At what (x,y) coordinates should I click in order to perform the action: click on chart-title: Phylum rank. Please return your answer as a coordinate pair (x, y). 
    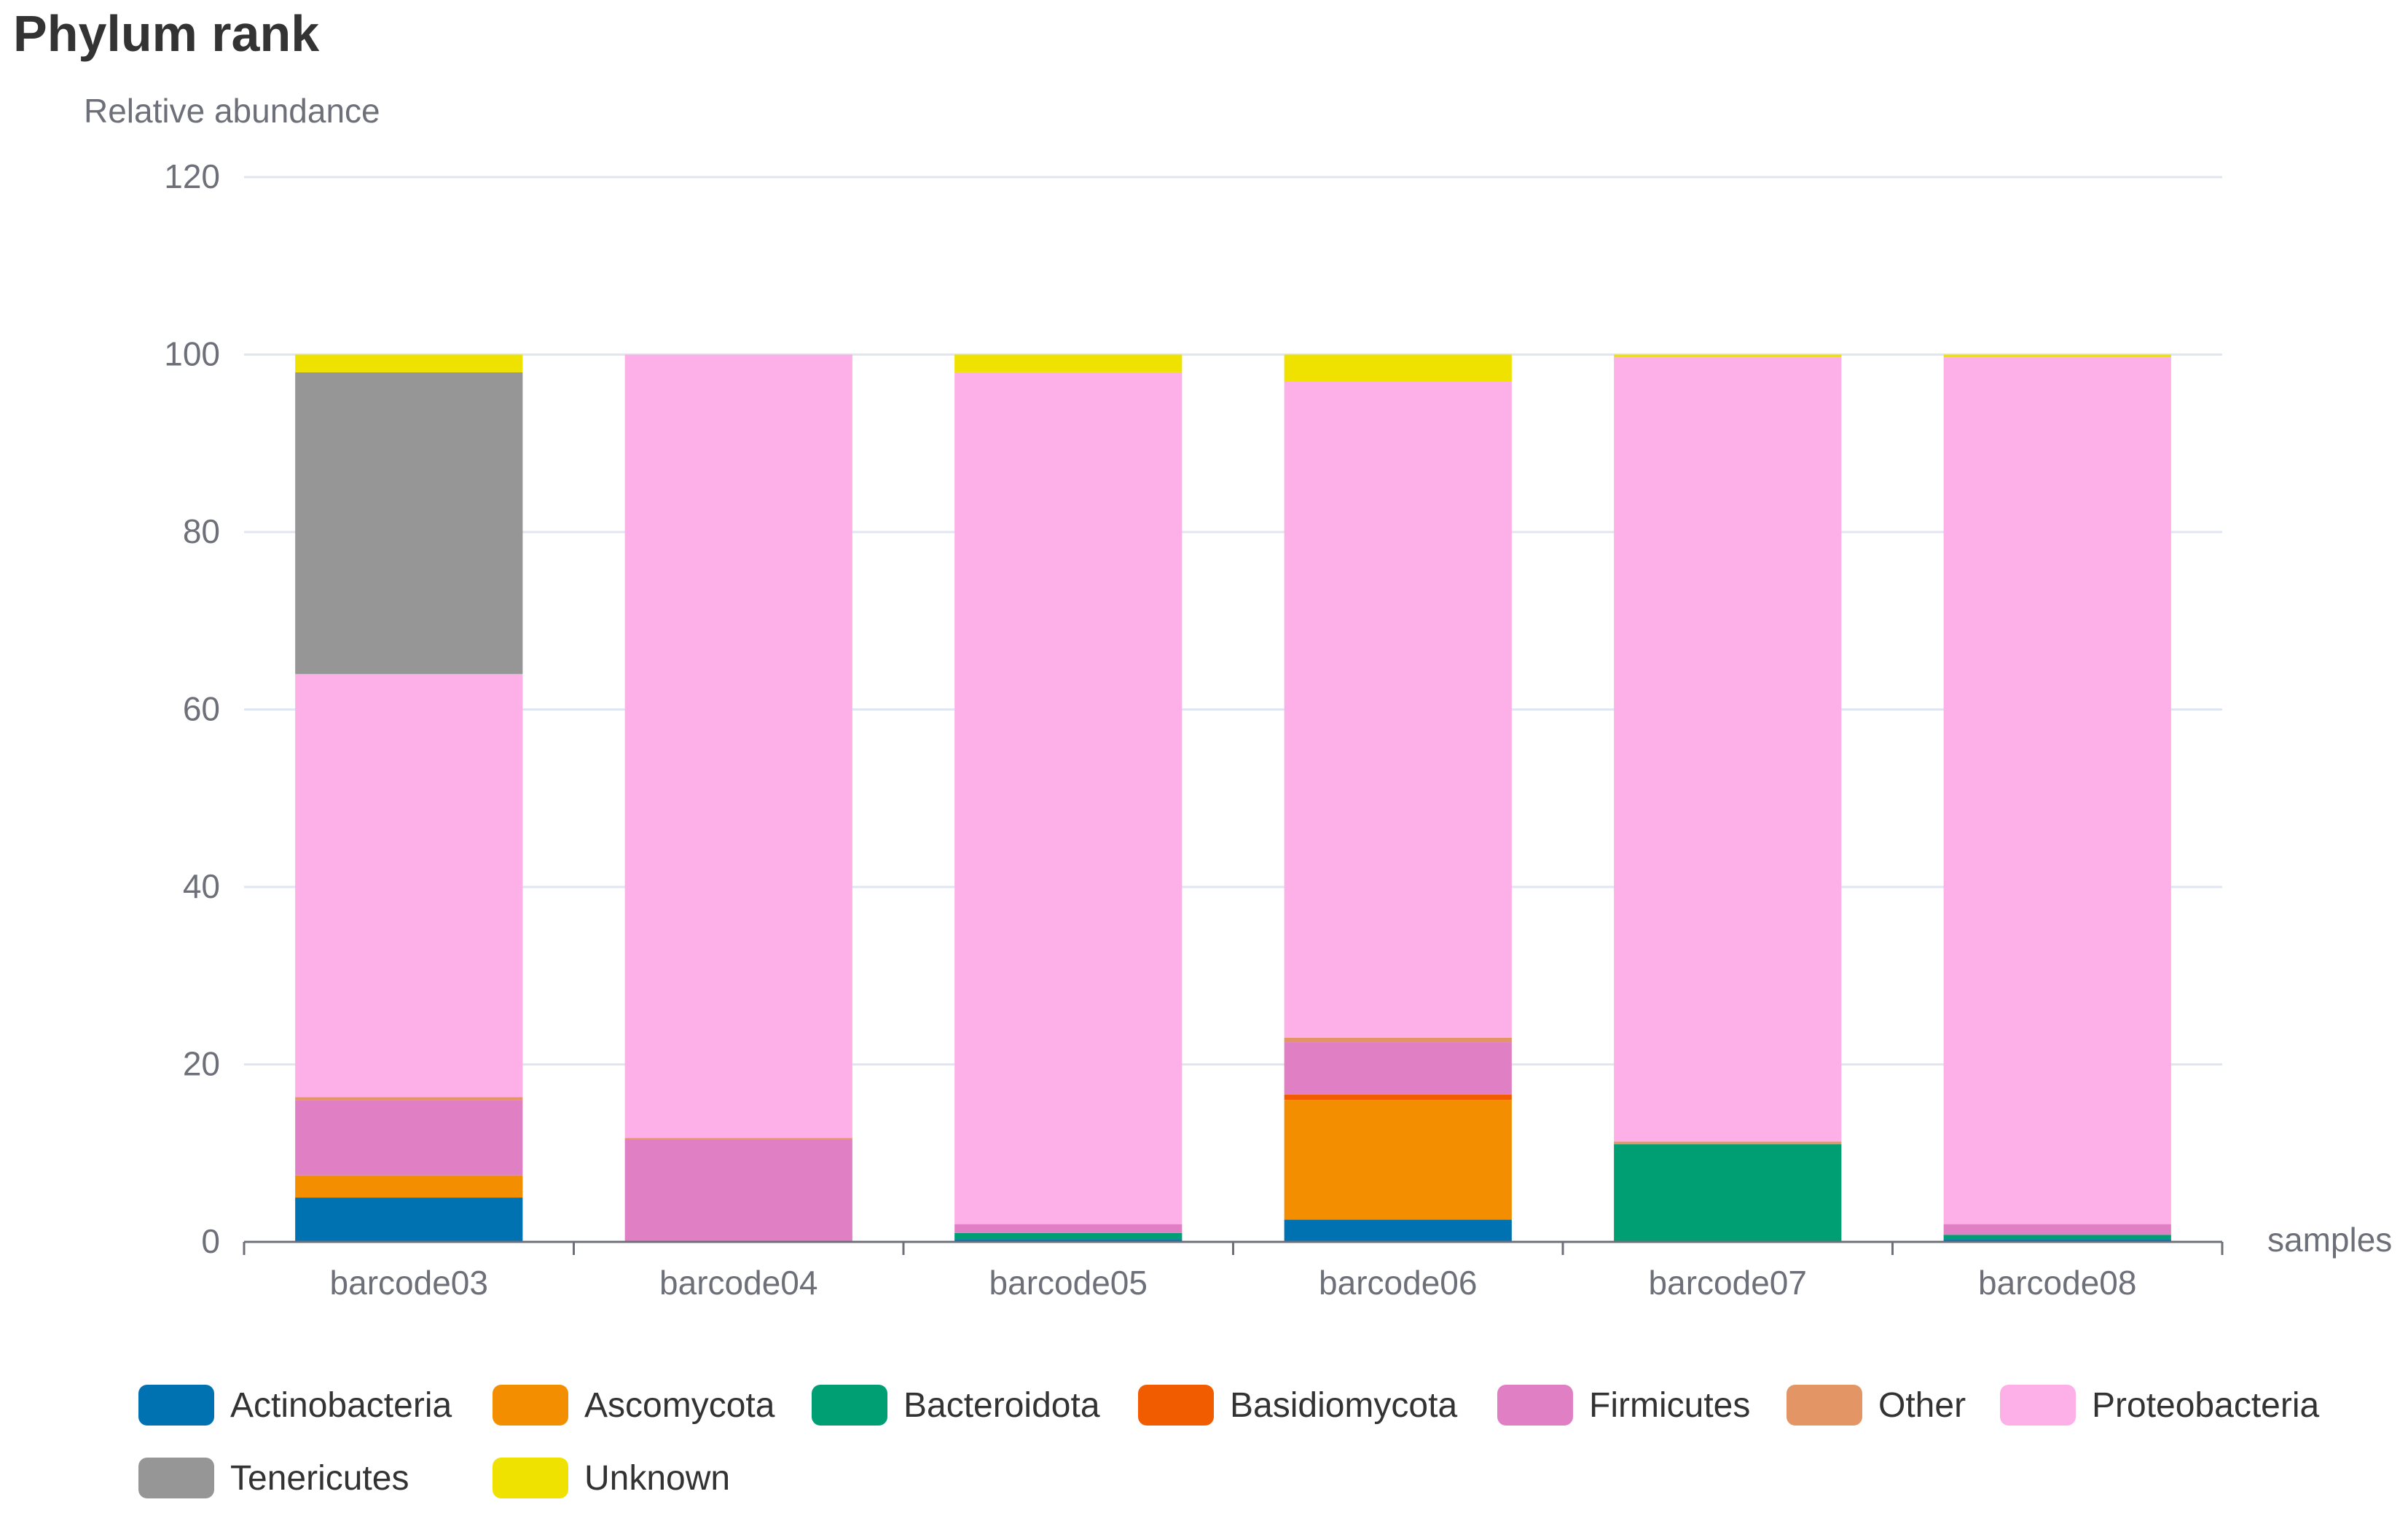
    Looking at the image, I should click on (166, 33).